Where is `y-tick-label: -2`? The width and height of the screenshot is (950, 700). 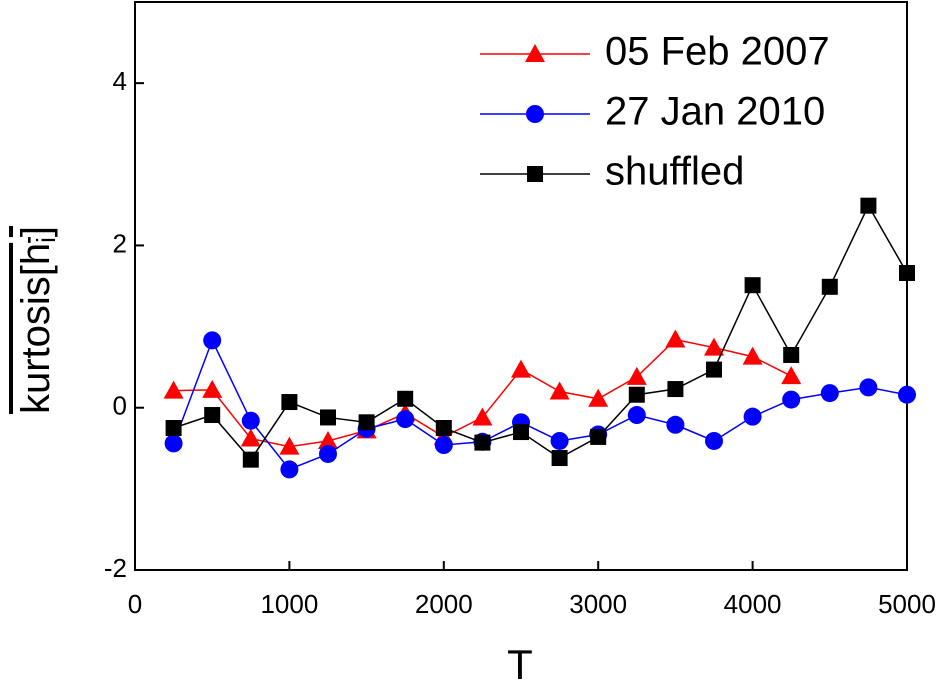 y-tick-label: -2 is located at coordinates (115, 568).